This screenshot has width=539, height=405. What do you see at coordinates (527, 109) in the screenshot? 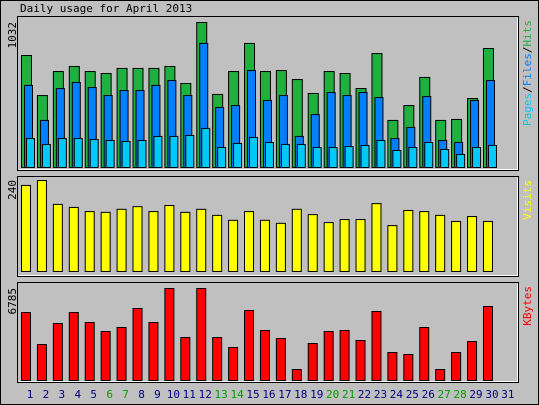
I see `legend-entry: Pages` at bounding box center [527, 109].